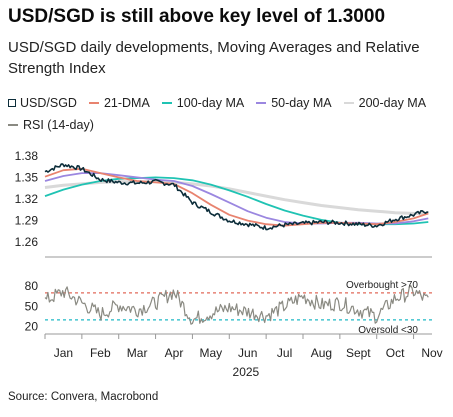  I want to click on x-tick-label: Jan, so click(63, 353).